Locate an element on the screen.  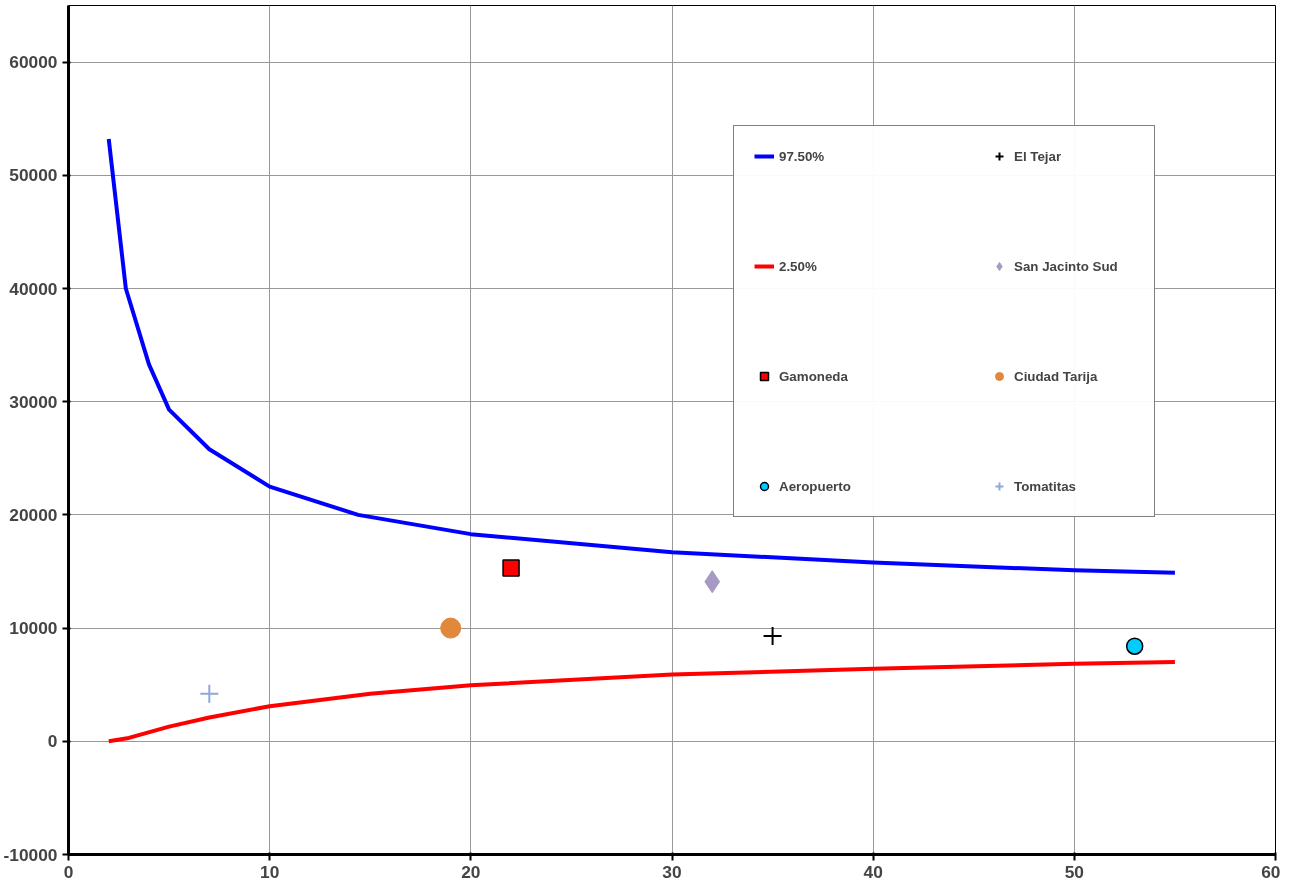
y-tick-label: 30000 is located at coordinates (33, 401).